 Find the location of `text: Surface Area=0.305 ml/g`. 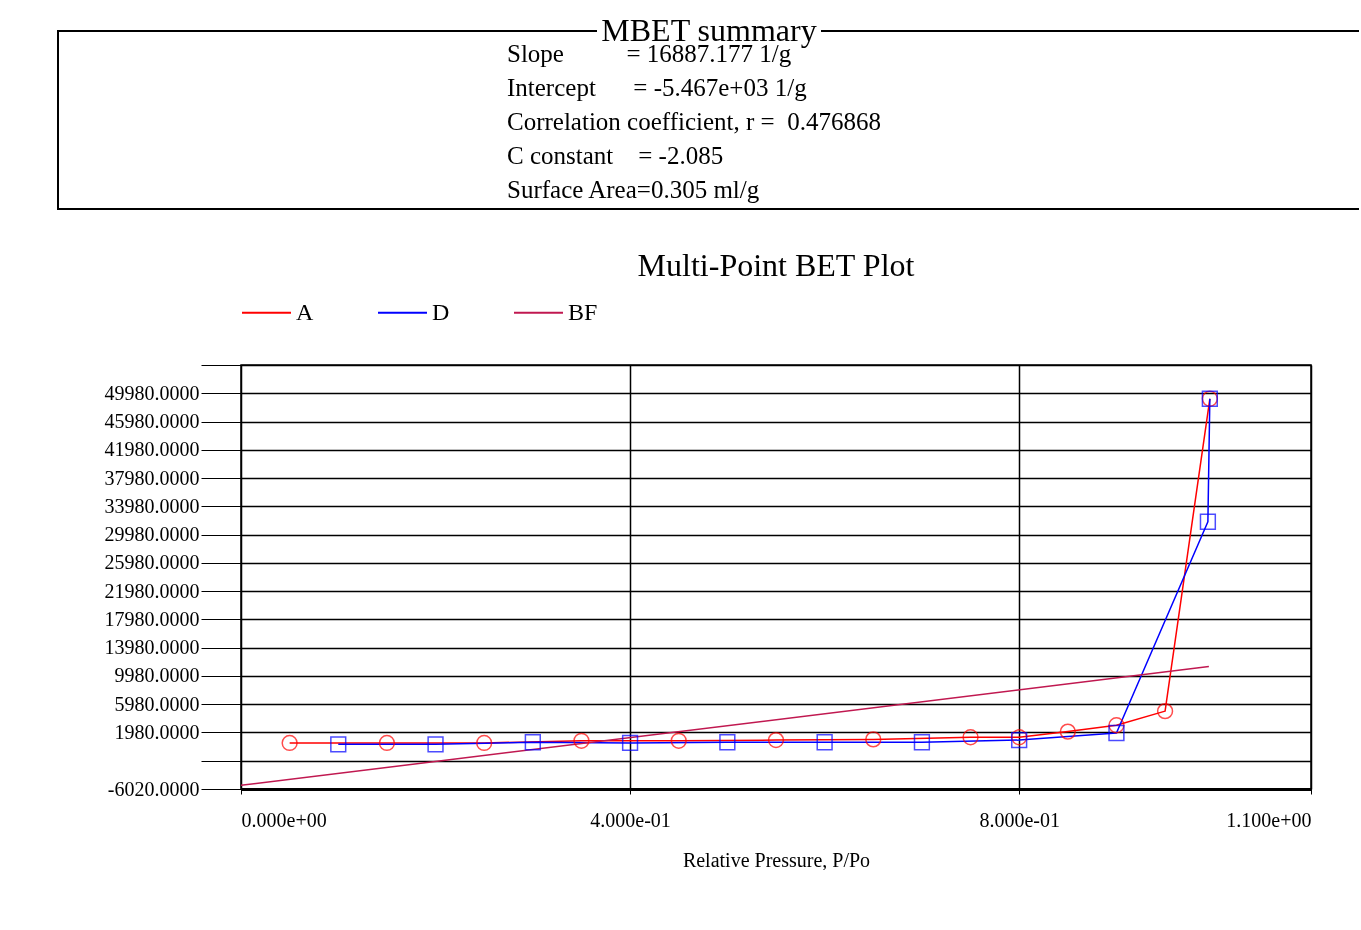

text: Surface Area=0.305 ml/g is located at coordinates (633, 190).